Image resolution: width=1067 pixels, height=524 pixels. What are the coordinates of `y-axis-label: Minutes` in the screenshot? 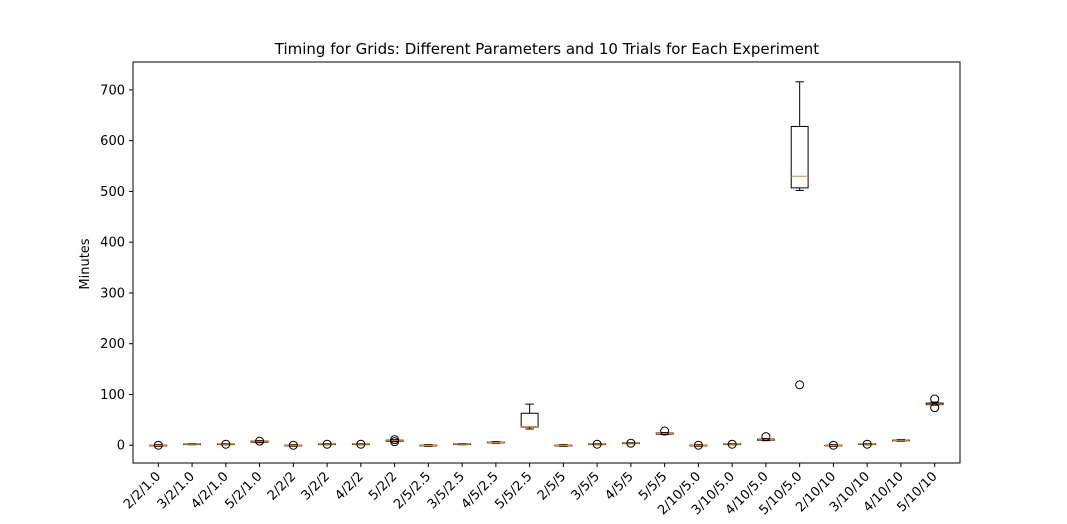 It's located at (85, 263).